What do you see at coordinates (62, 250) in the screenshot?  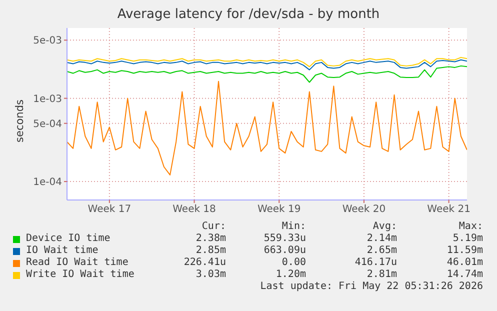 I see `legend-label: IO Wait time` at bounding box center [62, 250].